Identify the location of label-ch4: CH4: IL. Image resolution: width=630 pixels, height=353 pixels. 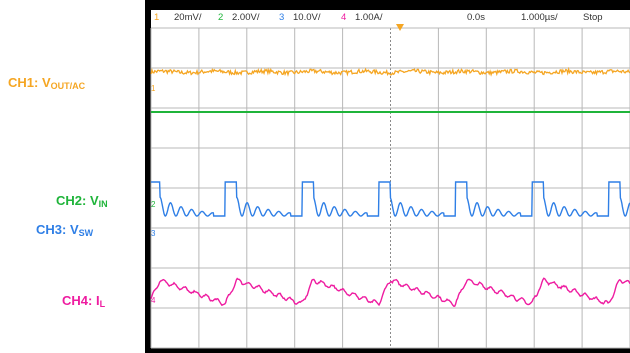
(83, 301).